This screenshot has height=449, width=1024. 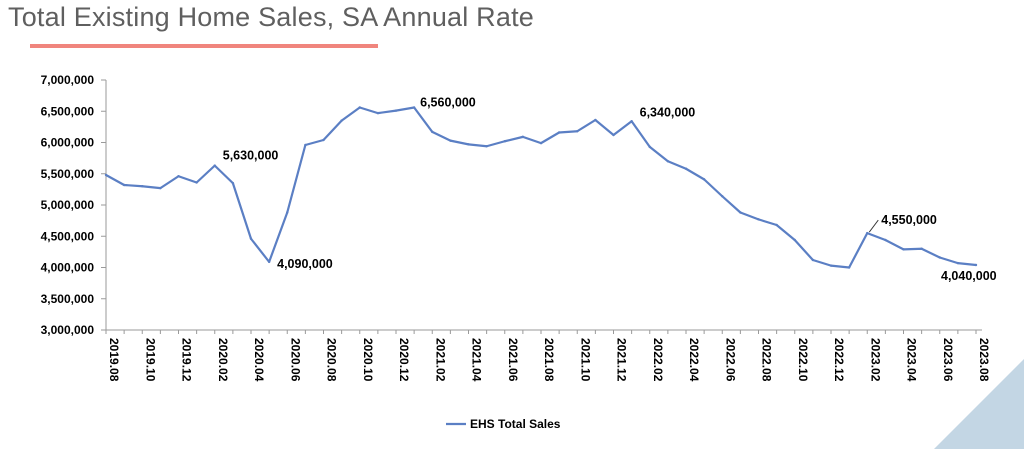 I want to click on data-label: 4,550,000, so click(x=909, y=220).